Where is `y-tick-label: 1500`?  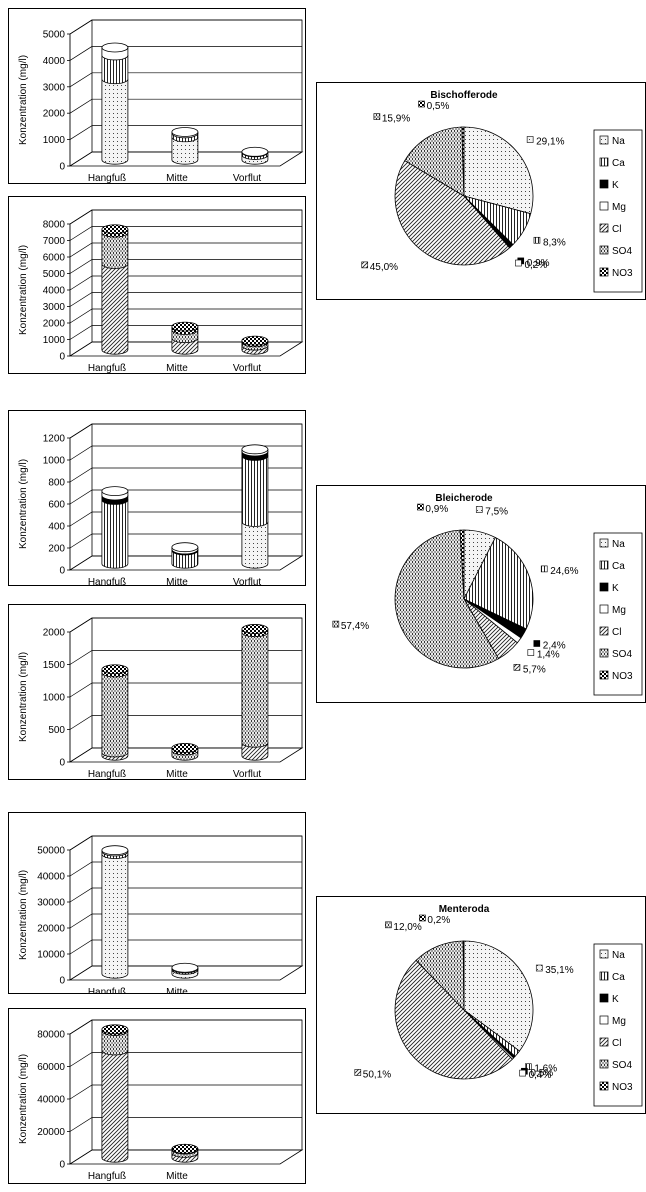 y-tick-label: 1500 is located at coordinates (54, 665).